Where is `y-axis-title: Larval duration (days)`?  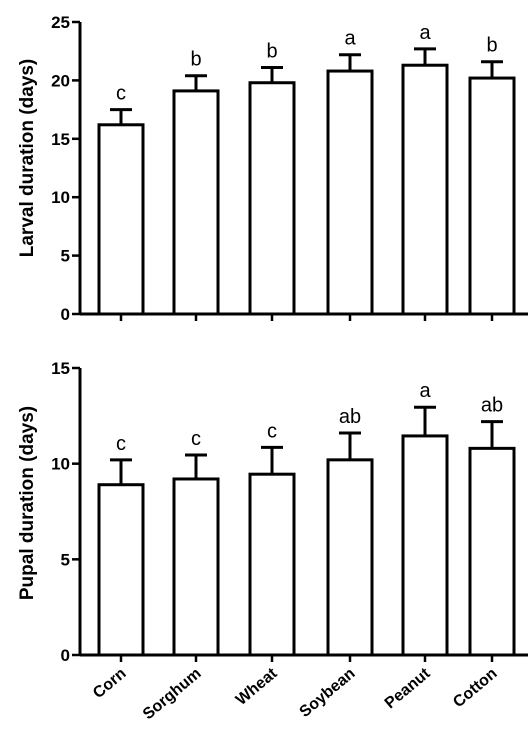 y-axis-title: Larval duration (days) is located at coordinates (27, 158).